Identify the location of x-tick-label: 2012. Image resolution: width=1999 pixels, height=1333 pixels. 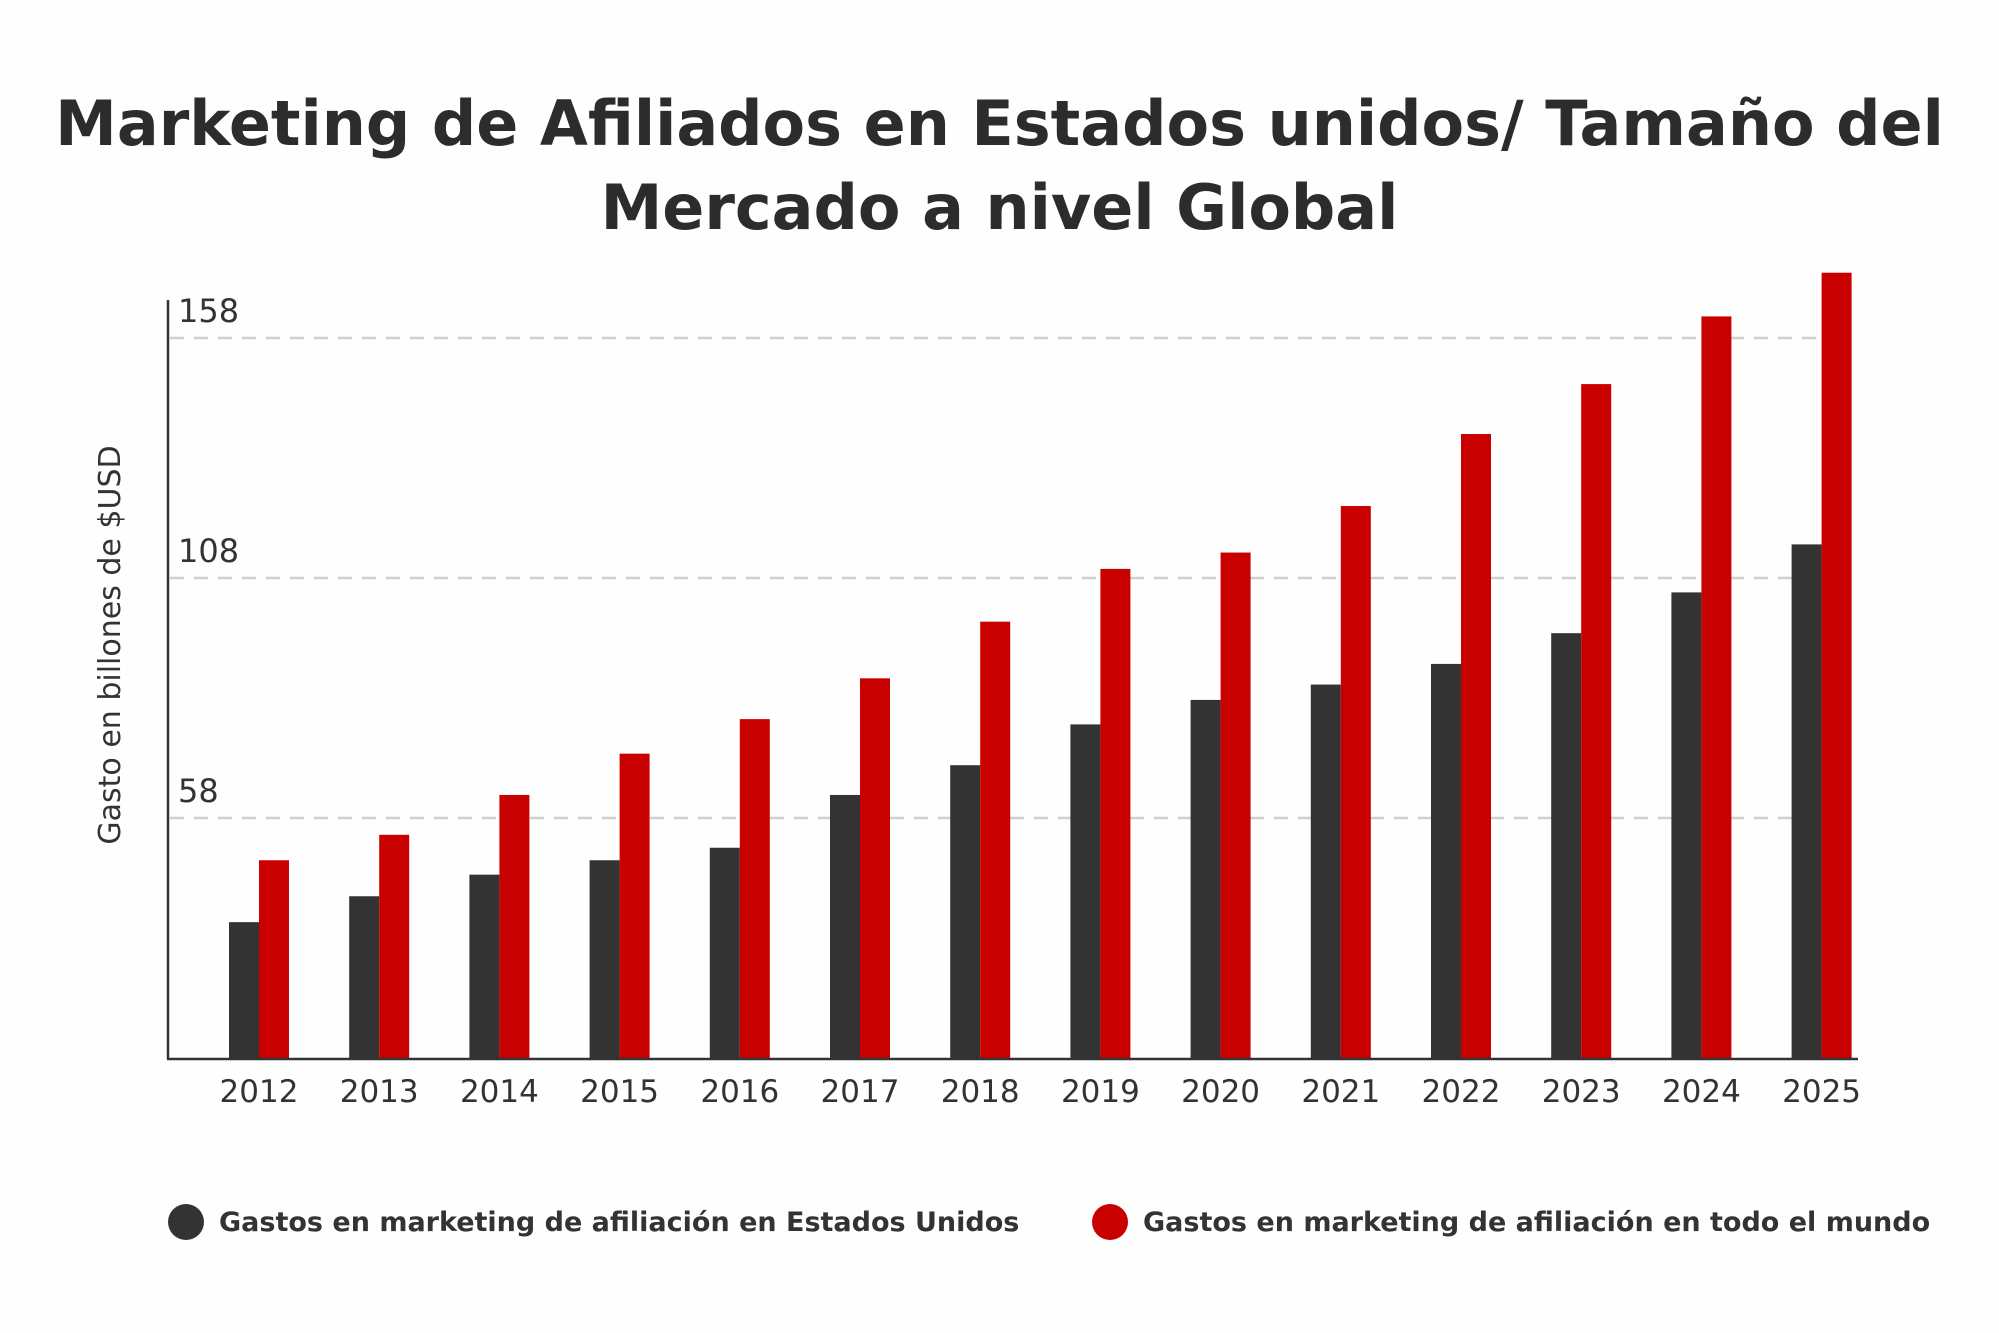
(259, 1092).